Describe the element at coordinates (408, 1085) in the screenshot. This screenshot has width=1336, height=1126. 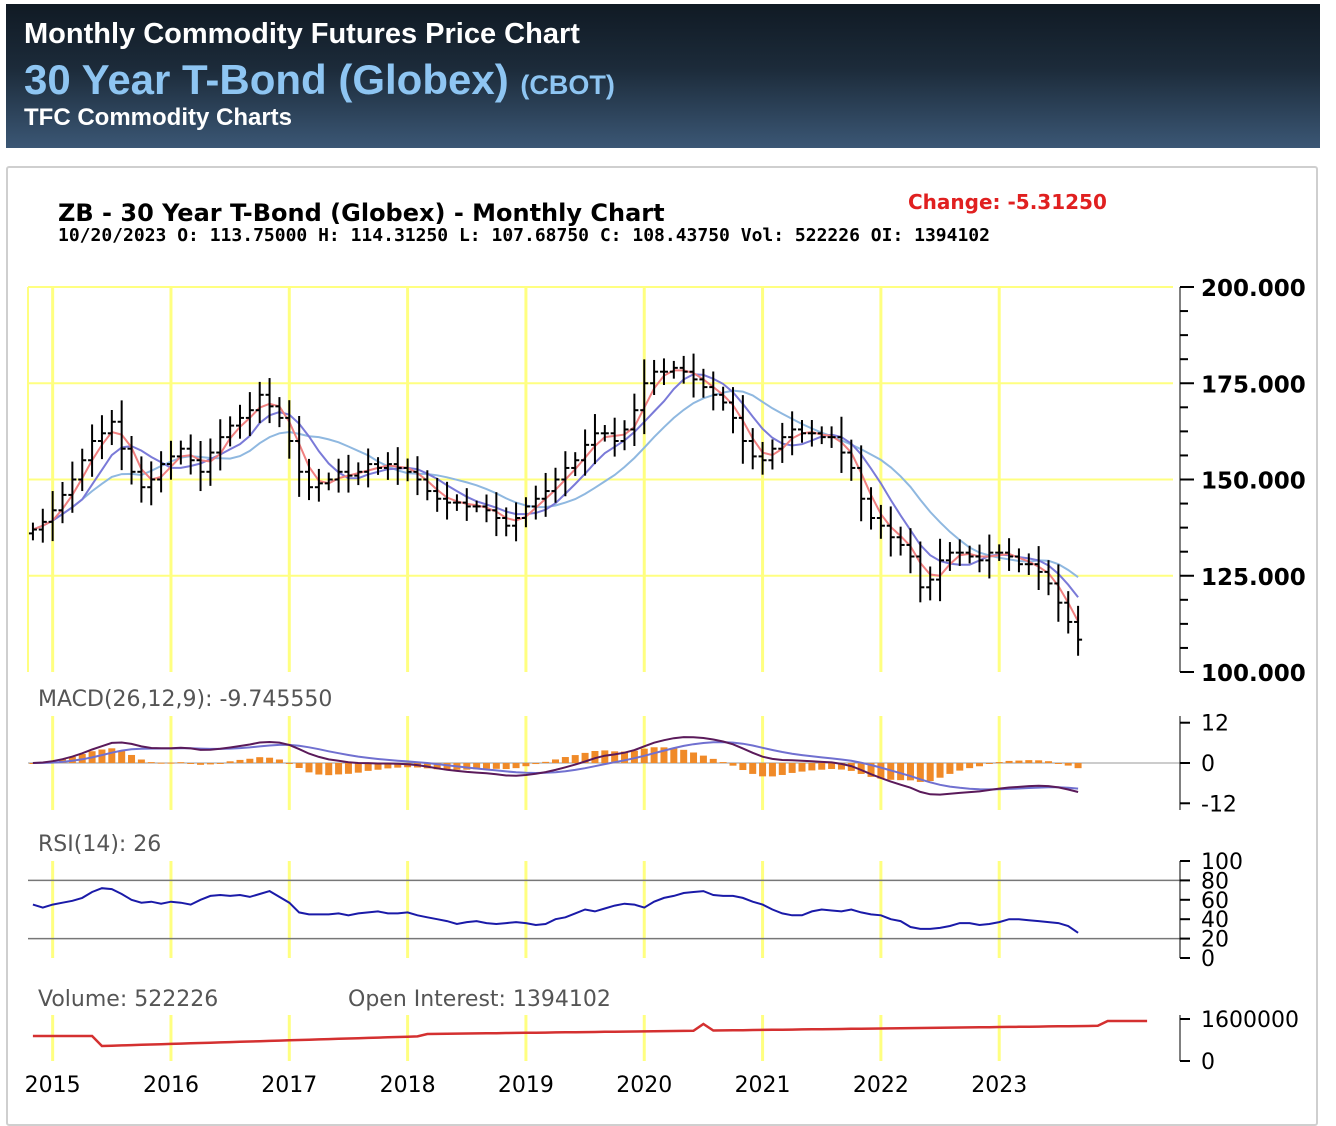
I see `x-tick-label: 2018` at that location.